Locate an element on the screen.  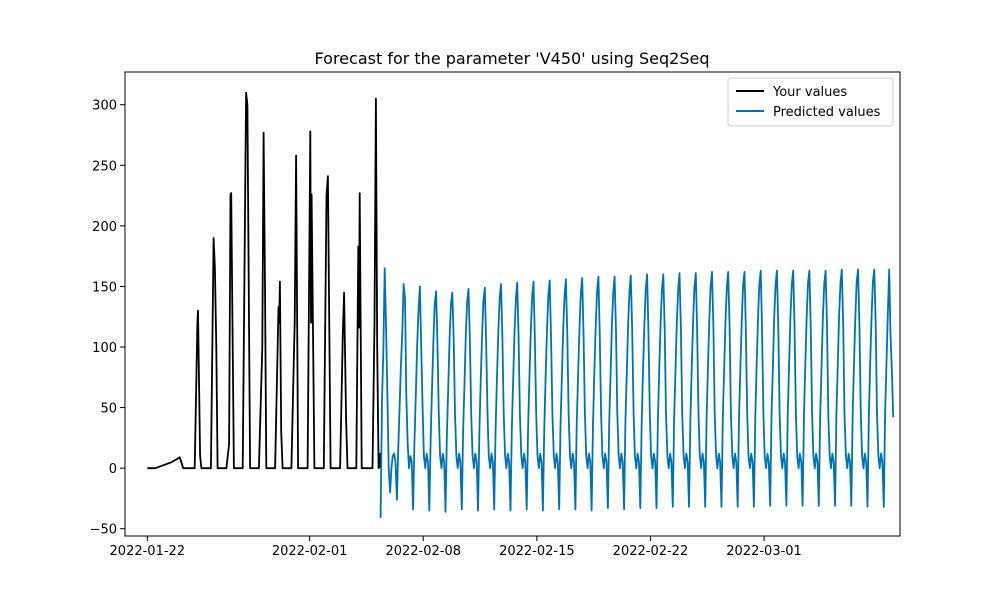
legend-label-your-values: Your values is located at coordinates (809, 92).